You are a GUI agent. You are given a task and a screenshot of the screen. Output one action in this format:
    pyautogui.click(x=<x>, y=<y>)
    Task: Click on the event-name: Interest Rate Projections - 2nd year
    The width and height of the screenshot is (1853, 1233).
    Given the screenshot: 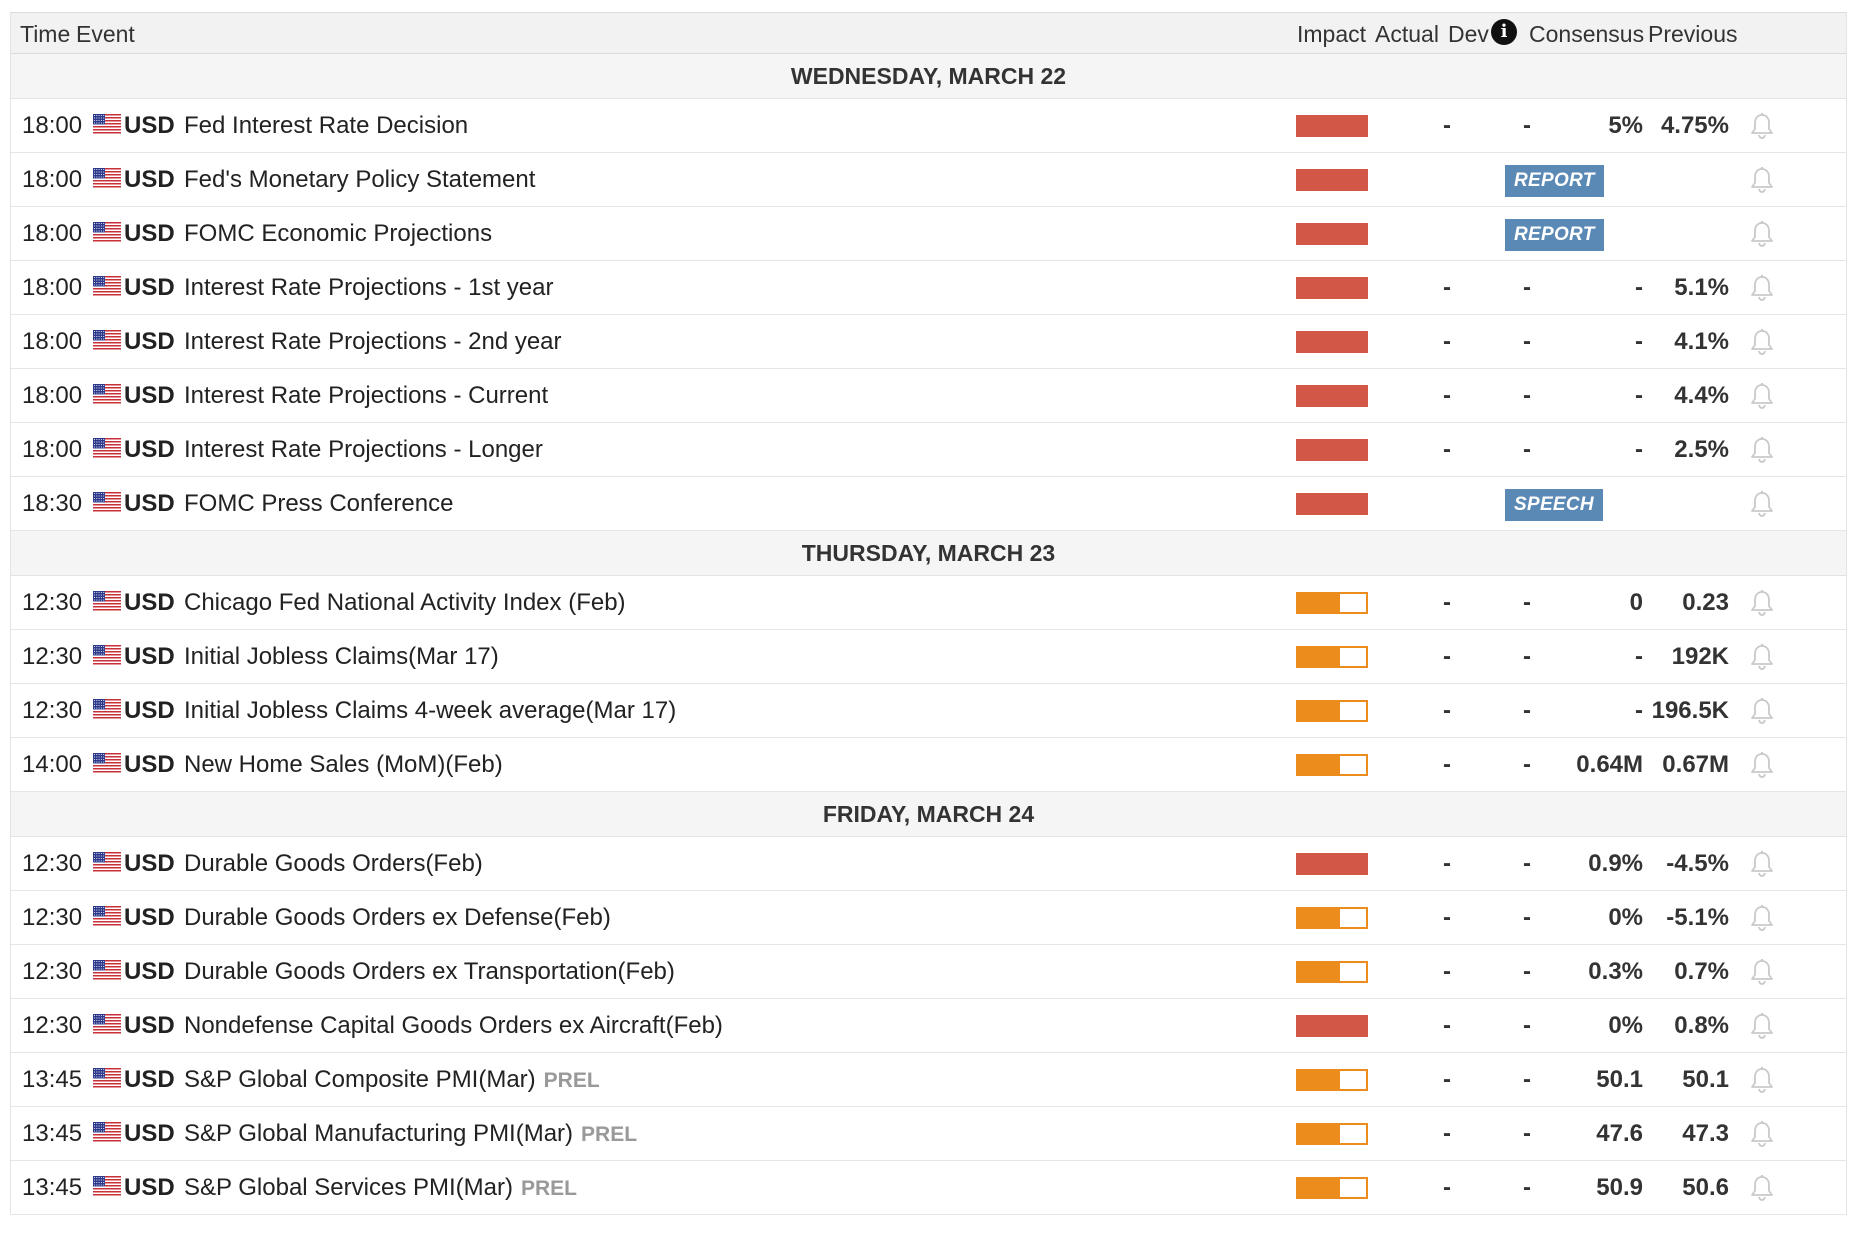 What is the action you would take?
    pyautogui.click(x=373, y=342)
    